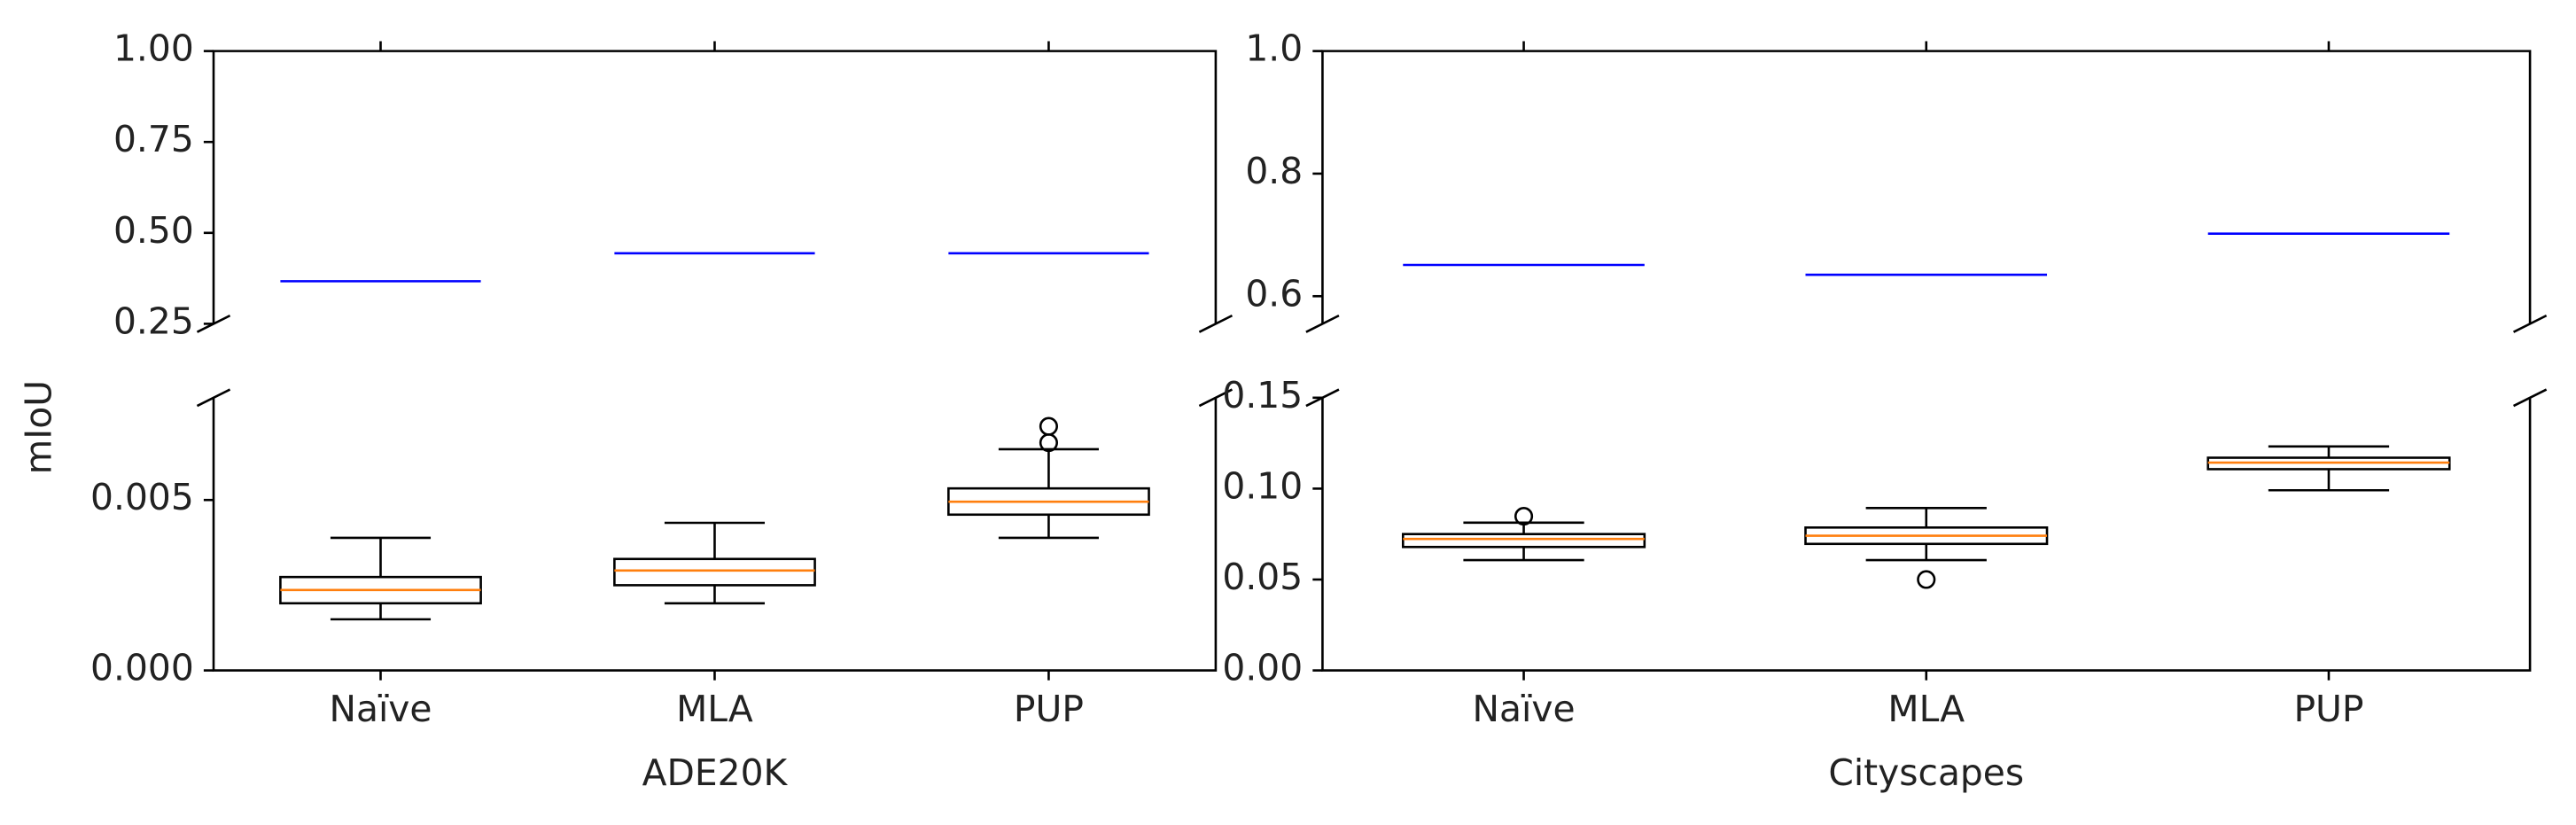 The height and width of the screenshot is (825, 2576). What do you see at coordinates (142, 668) in the screenshot?
I see `y-tick-label: 0.000` at bounding box center [142, 668].